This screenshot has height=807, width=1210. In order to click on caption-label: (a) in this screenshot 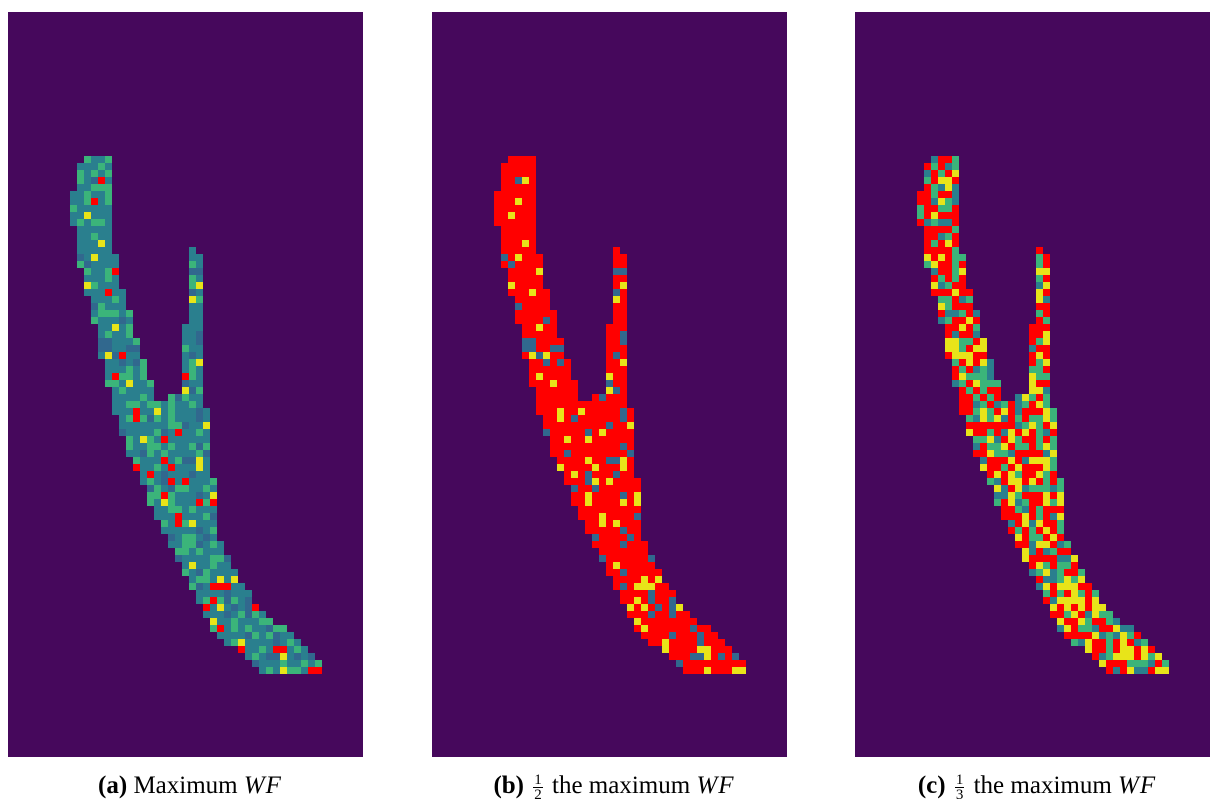, I will do `click(113, 785)`.